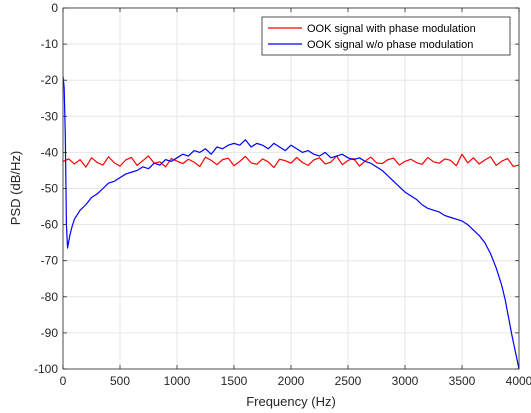 The height and width of the screenshot is (413, 531). Describe the element at coordinates (518, 381) in the screenshot. I see `x-tick-label: 4000` at that location.